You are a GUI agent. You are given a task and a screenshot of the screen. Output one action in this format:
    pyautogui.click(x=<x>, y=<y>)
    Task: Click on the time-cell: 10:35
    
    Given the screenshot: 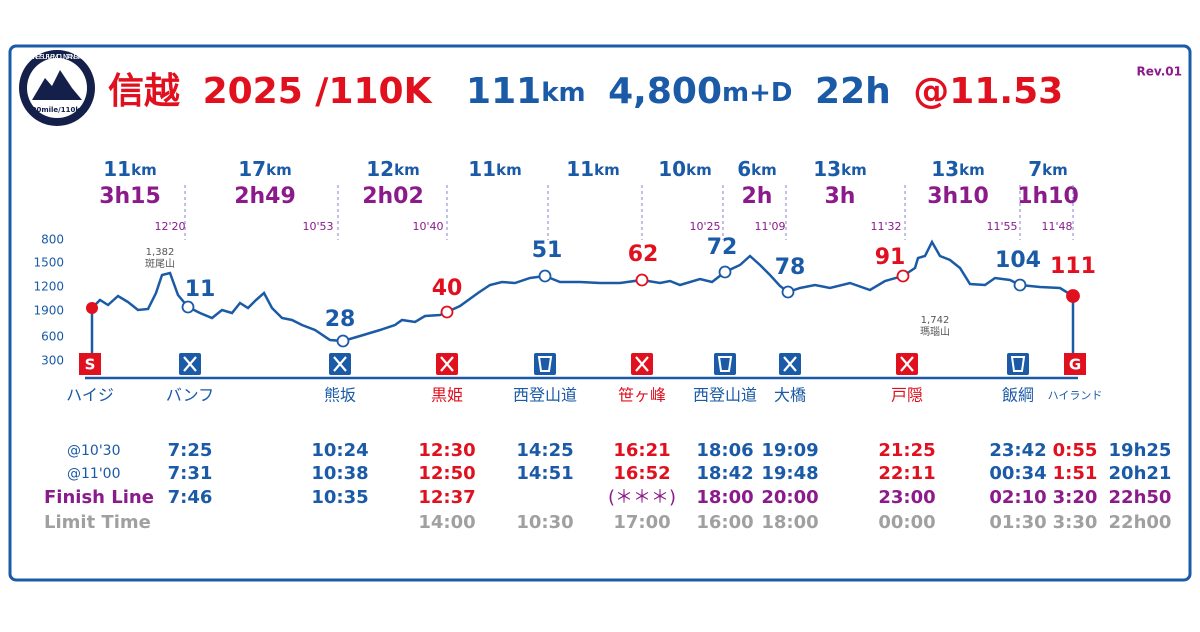 What is the action you would take?
    pyautogui.click(x=339, y=497)
    